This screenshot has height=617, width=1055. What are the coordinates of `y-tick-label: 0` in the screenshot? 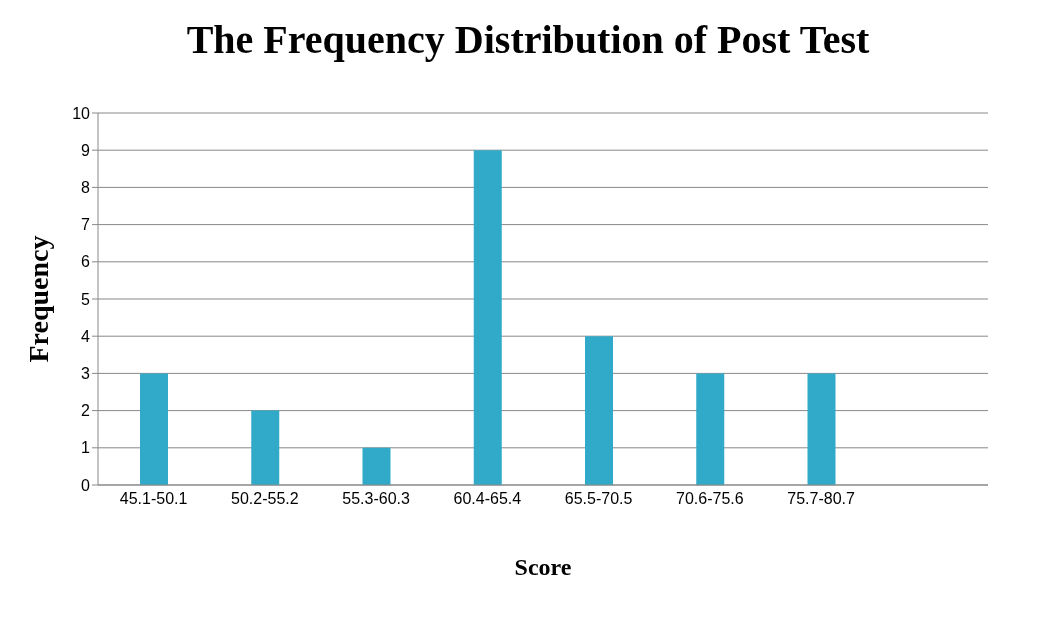 It's located at (86, 485).